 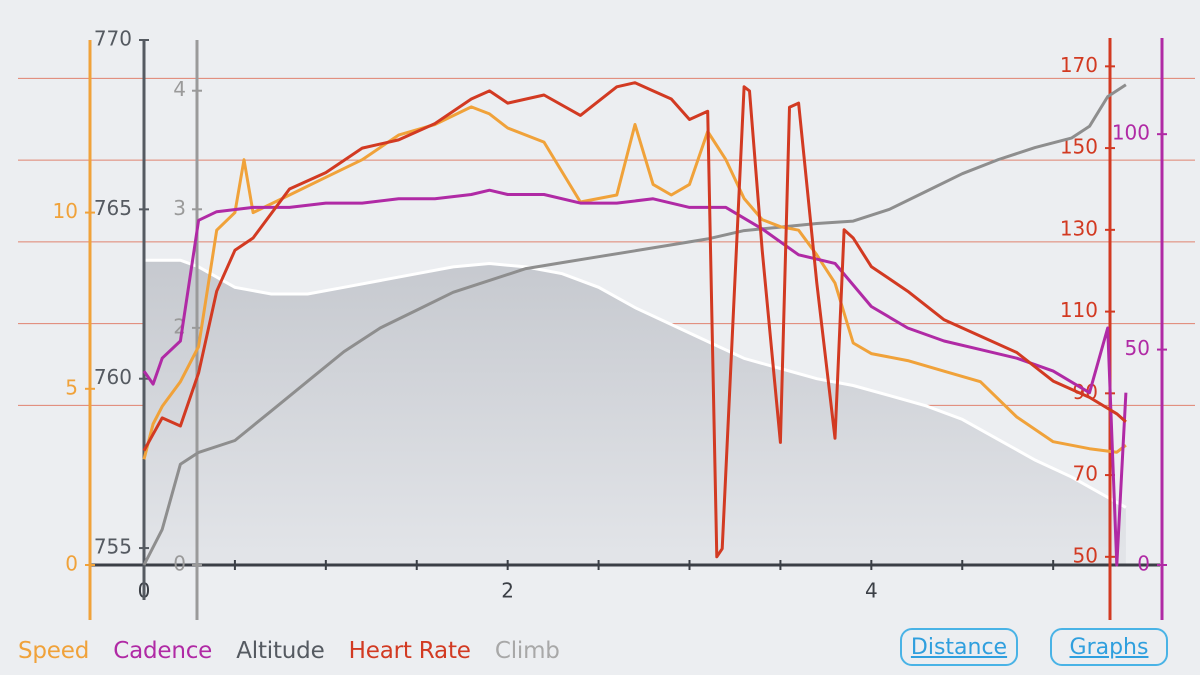 I want to click on climb-tick-label: 4, so click(x=179, y=89).